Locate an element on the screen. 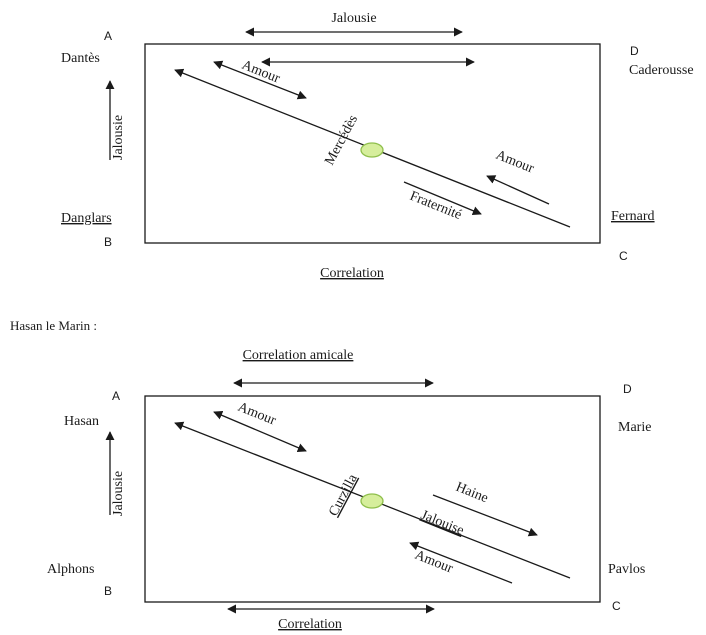  person-pavlos: Pavlos is located at coordinates (626, 569).